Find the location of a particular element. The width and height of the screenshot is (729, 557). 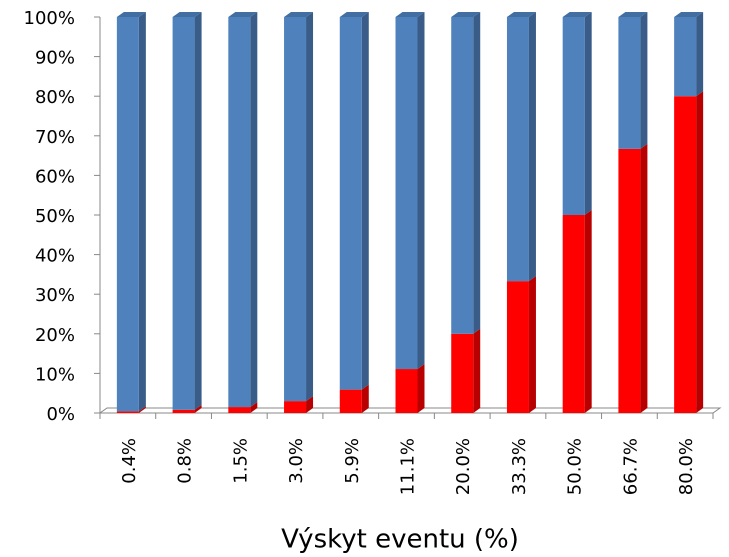

x-tick-label: 0.4% is located at coordinates (129, 461).